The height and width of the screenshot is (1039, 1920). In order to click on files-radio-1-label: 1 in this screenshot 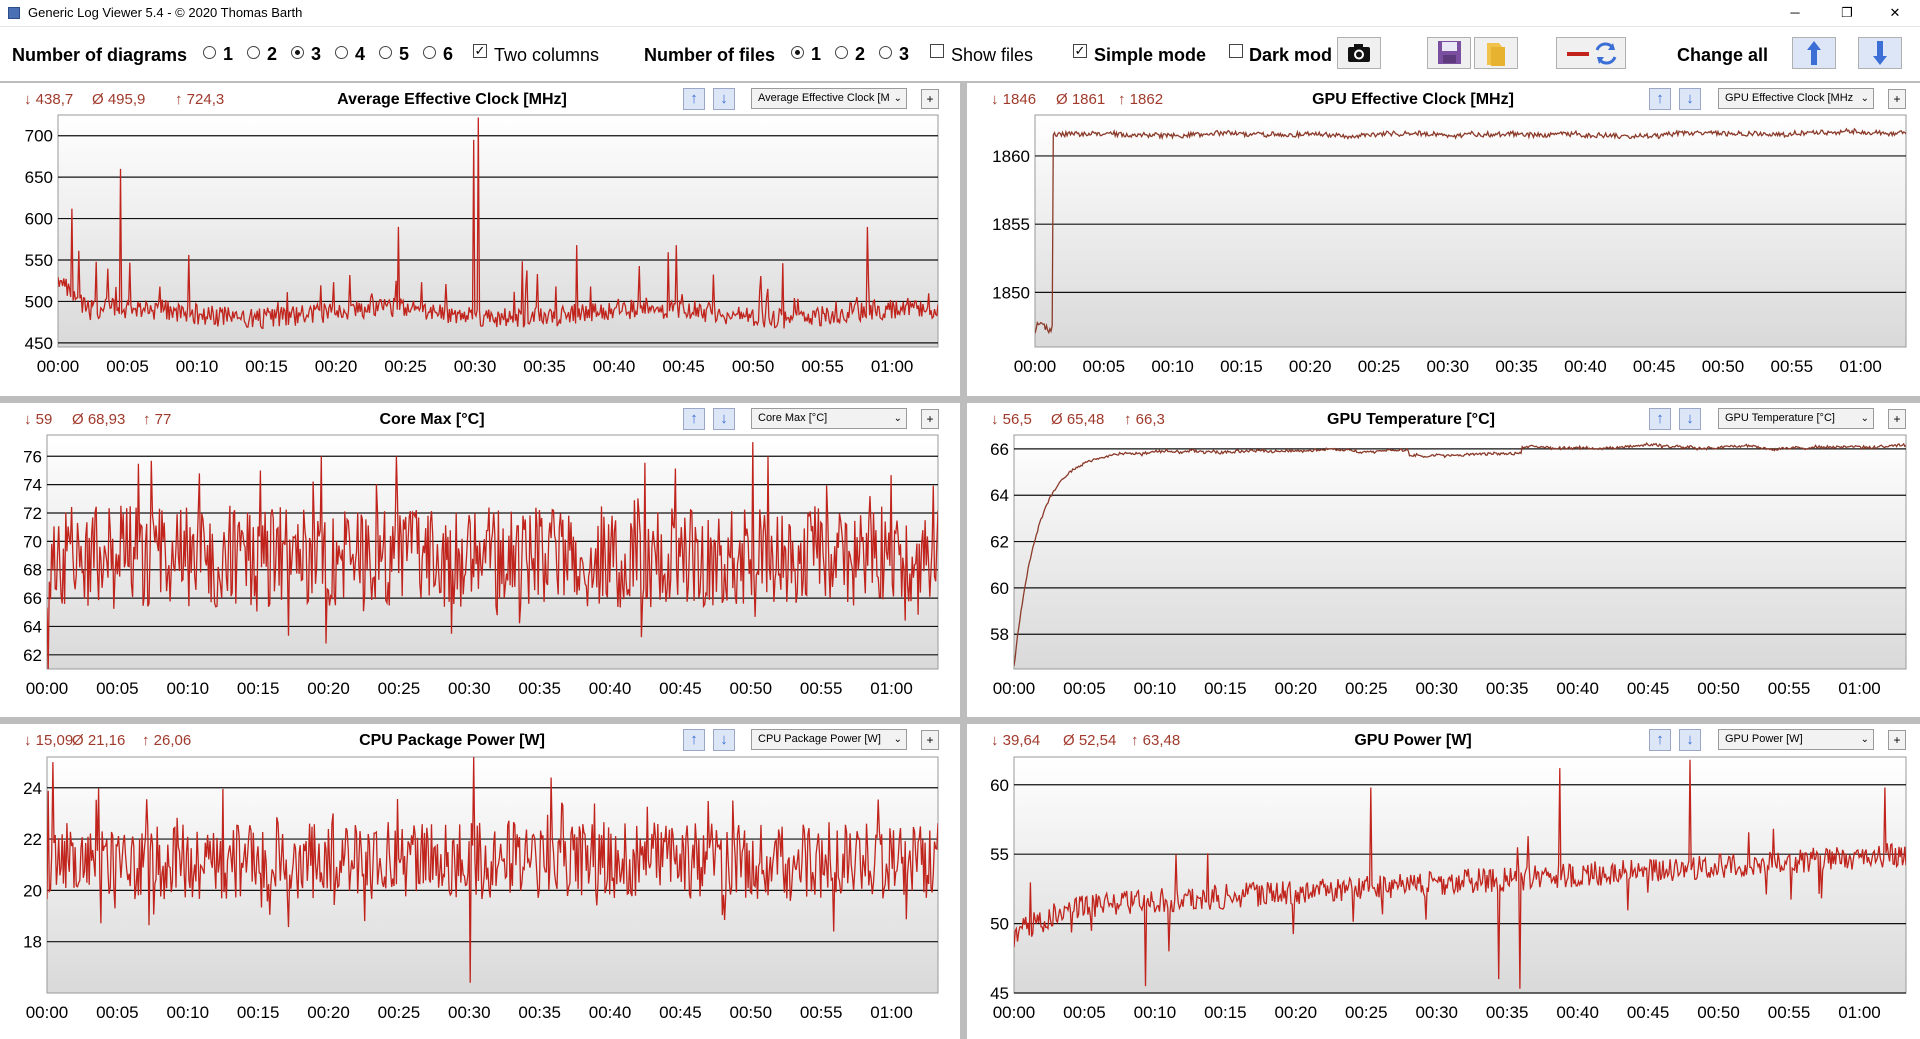, I will do `click(816, 54)`.